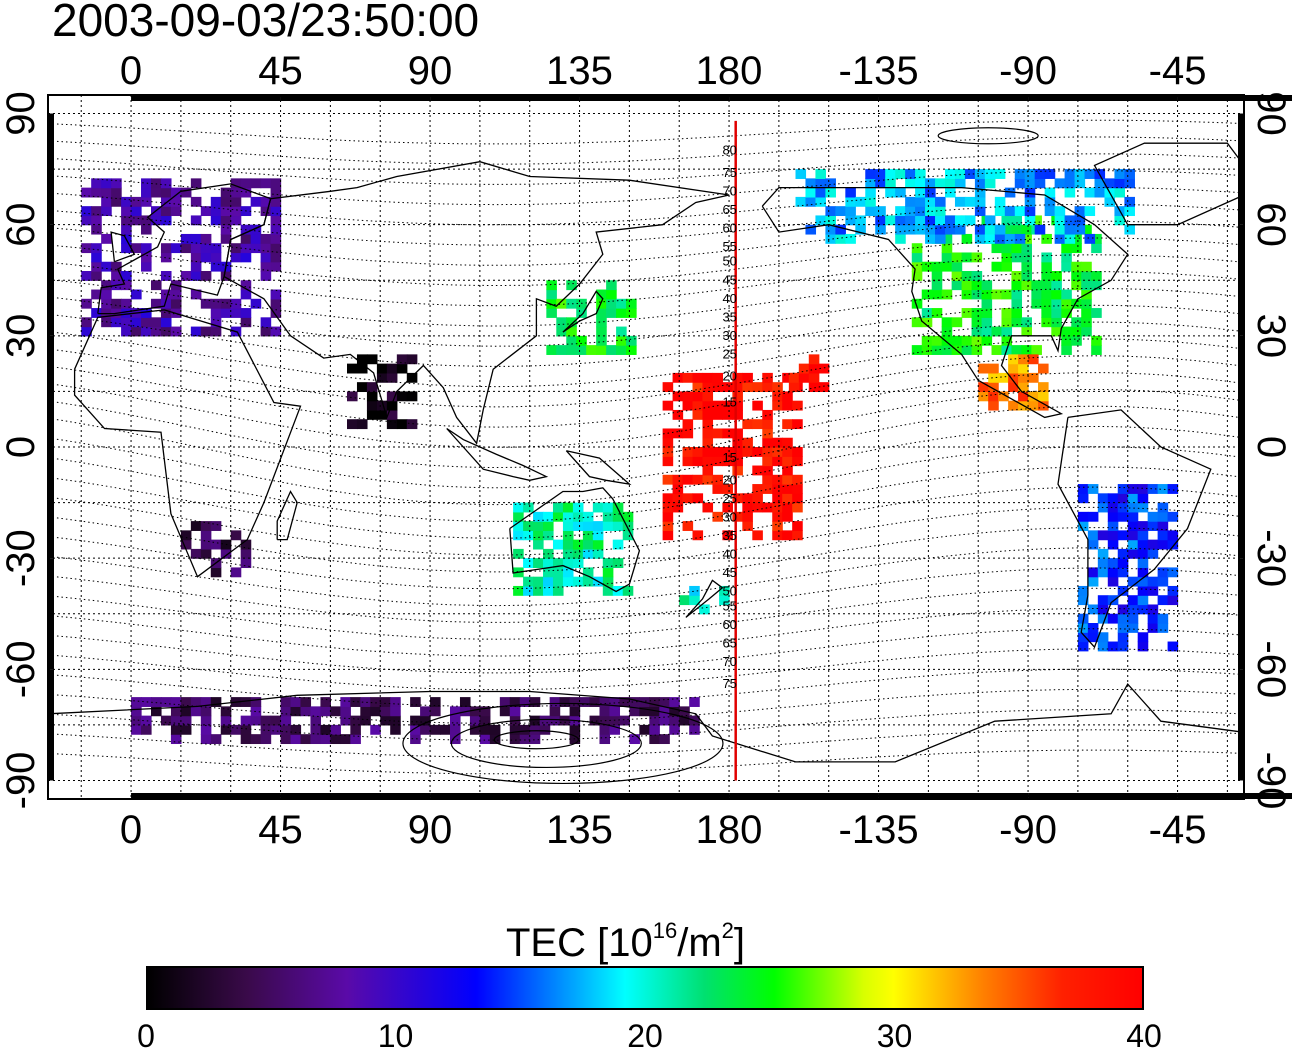  What do you see at coordinates (123, 247) in the screenshot?
I see `coastline-uk` at bounding box center [123, 247].